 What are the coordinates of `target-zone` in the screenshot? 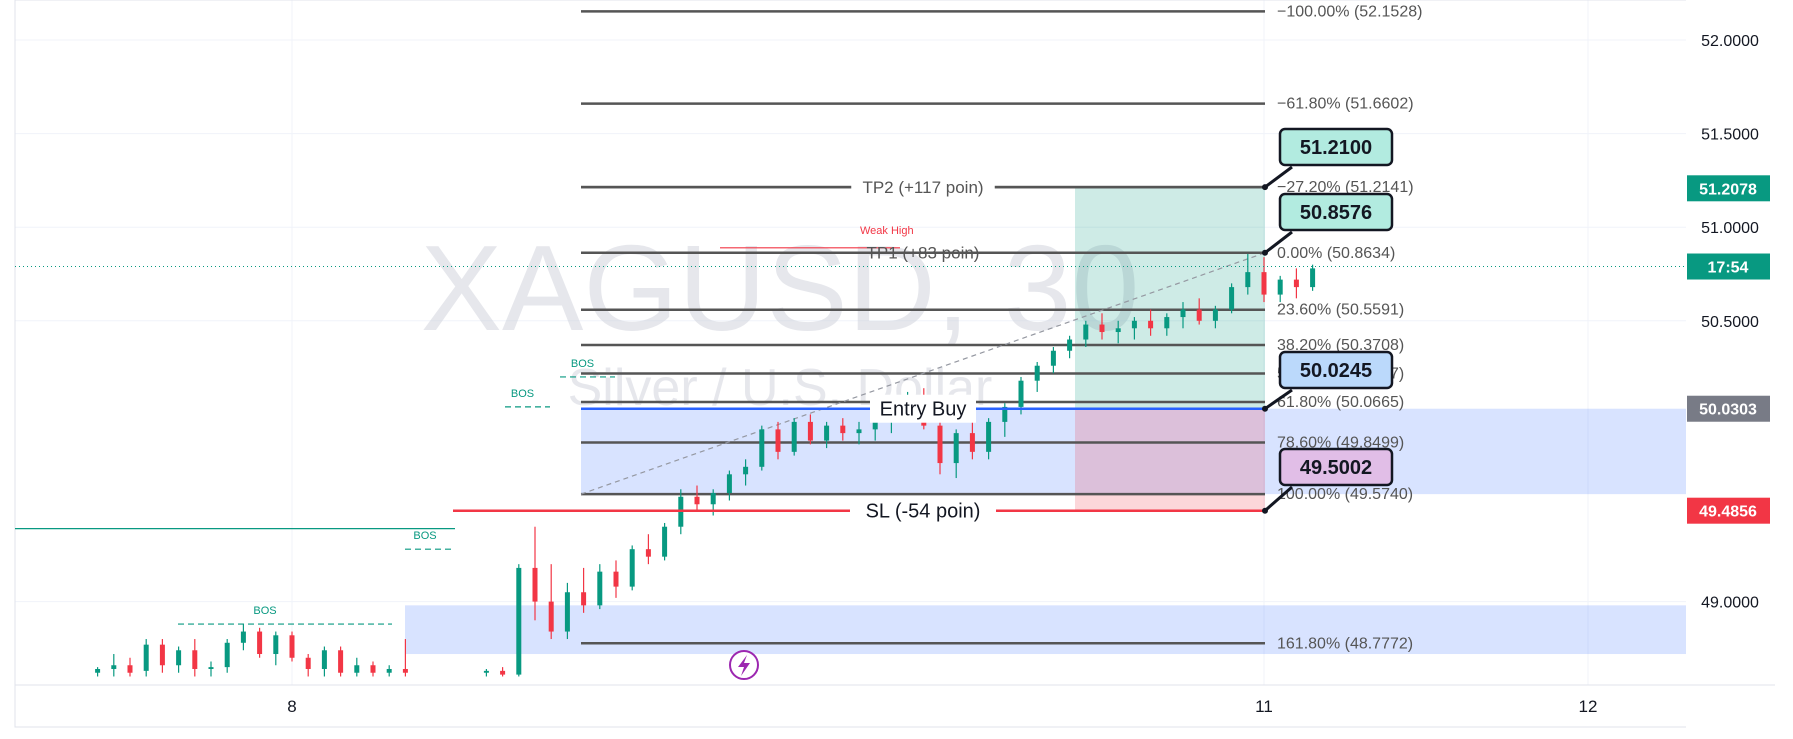 It's located at (1170, 298).